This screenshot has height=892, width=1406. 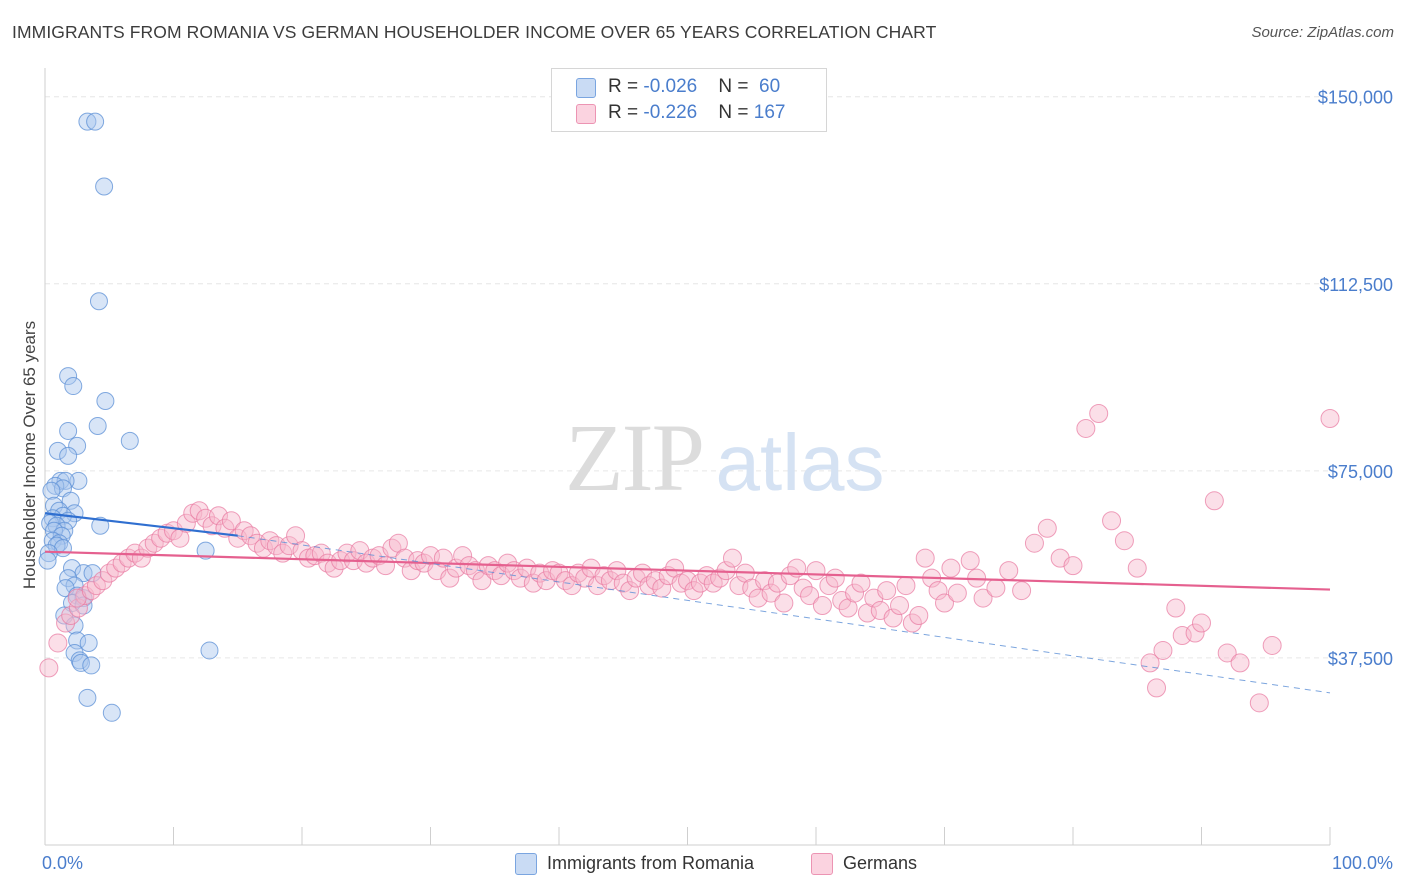 I want to click on y-tick-label: $37,500, so click(x=1360, y=659).